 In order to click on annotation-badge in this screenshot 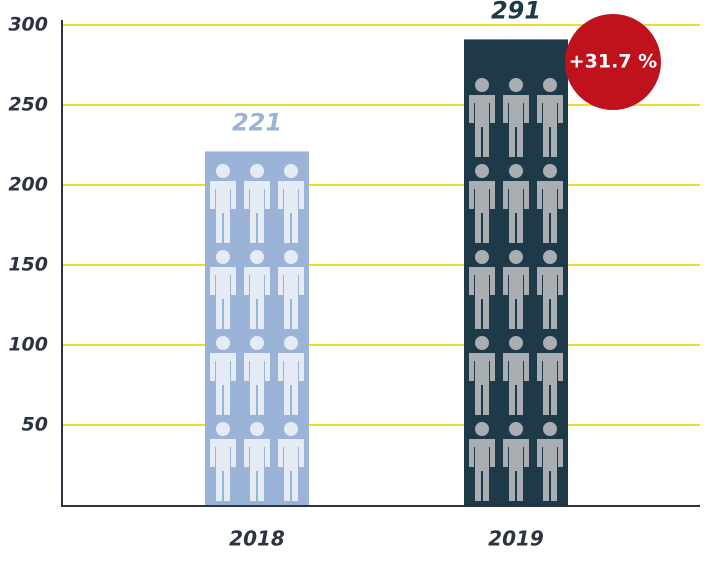, I will do `click(613, 62)`.